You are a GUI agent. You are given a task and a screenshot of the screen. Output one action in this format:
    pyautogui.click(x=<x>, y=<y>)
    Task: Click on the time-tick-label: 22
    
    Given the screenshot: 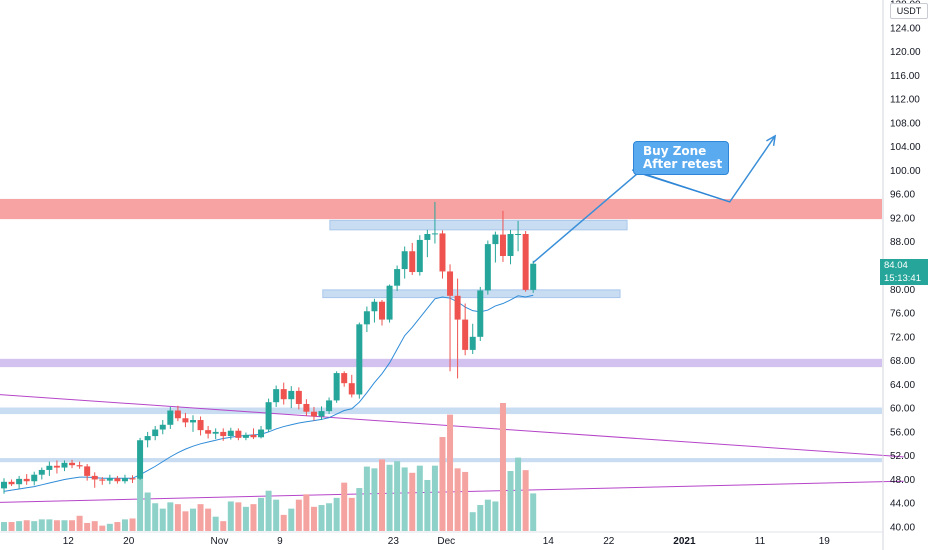 What is the action you would take?
    pyautogui.click(x=609, y=541)
    